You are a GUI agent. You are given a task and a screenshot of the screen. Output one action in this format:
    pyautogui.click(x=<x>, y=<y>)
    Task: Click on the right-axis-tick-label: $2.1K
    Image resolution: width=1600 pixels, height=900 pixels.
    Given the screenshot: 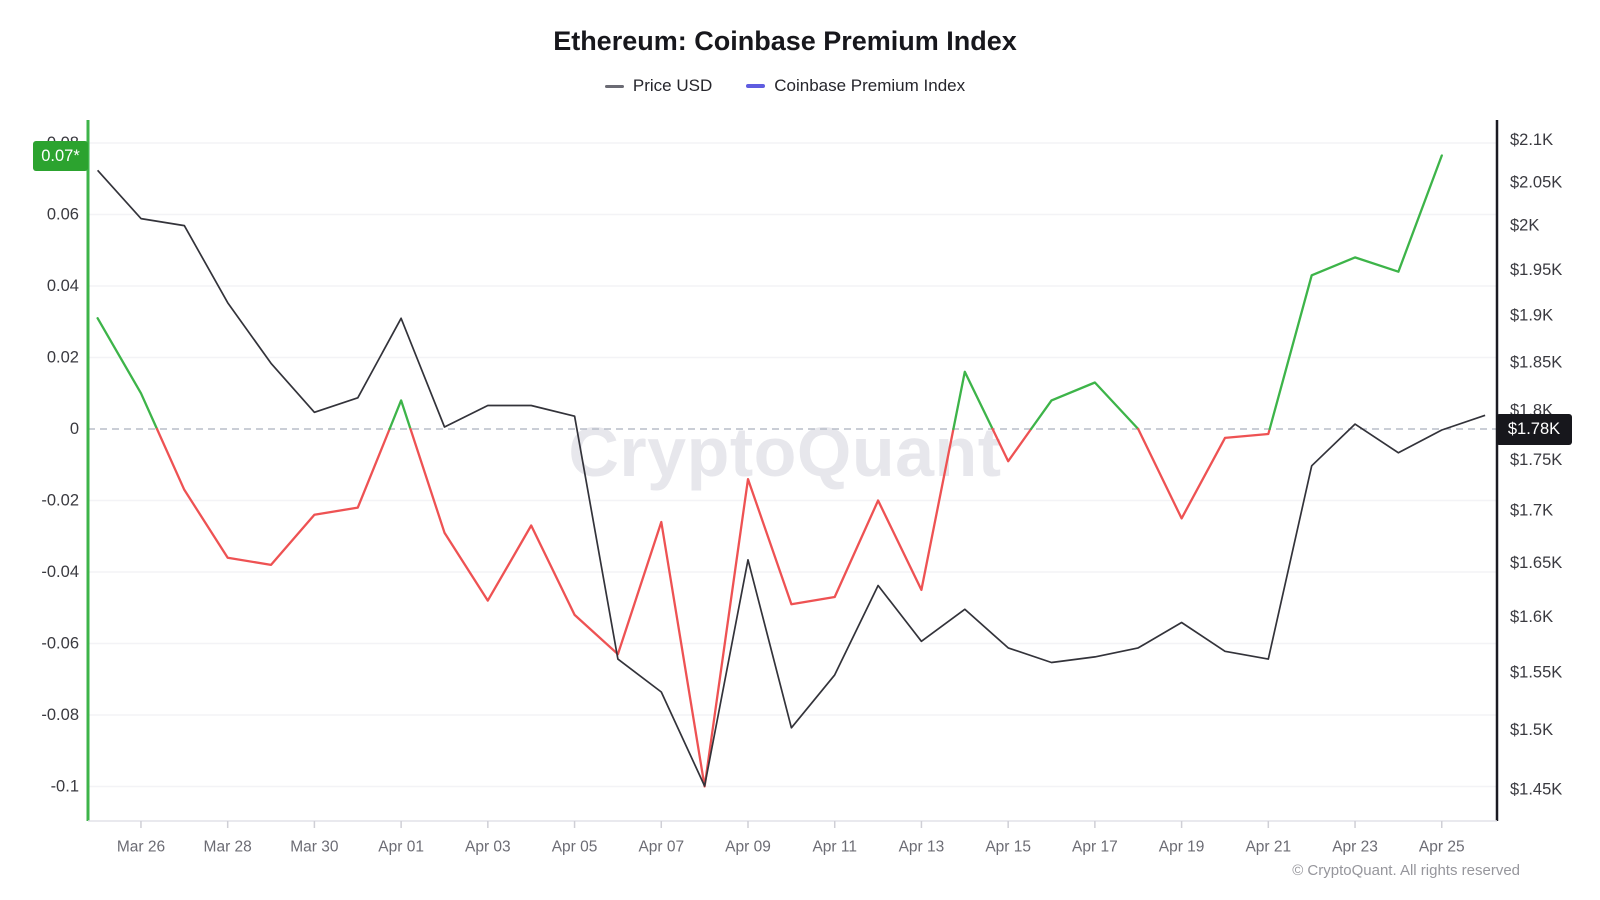 What is the action you would take?
    pyautogui.click(x=1531, y=140)
    